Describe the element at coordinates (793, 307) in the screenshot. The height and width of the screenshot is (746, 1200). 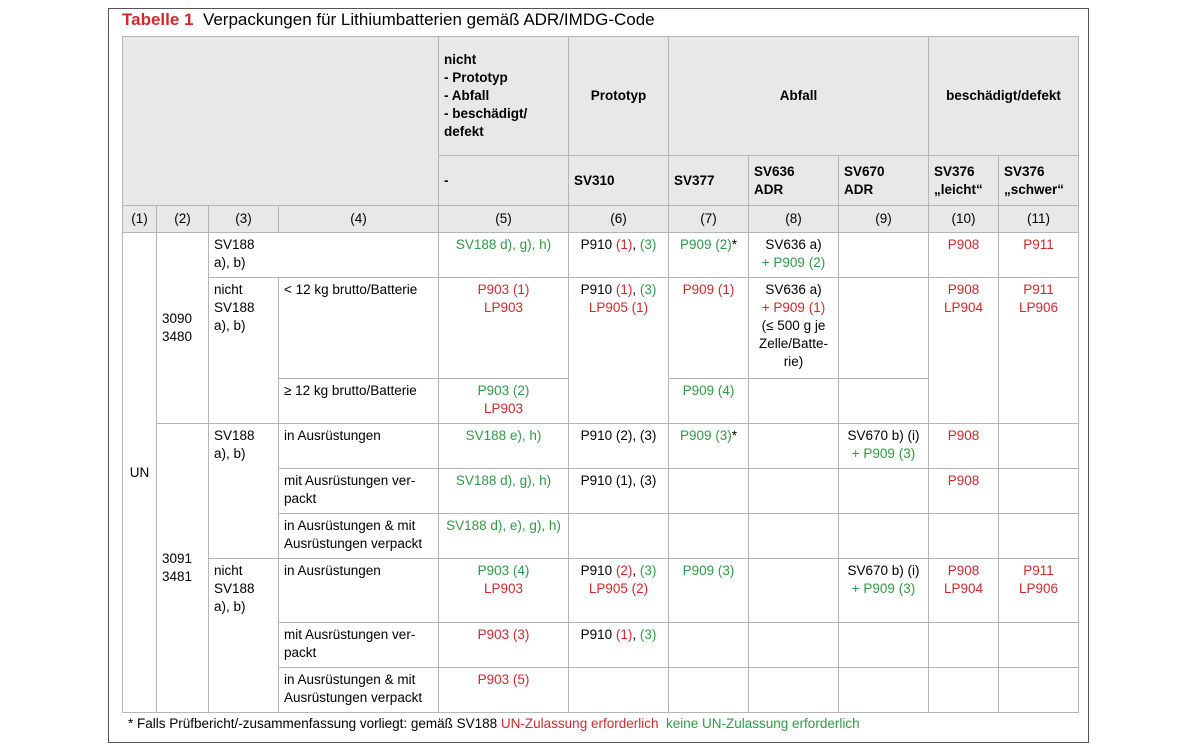
I see `text-segment: + P909 (1)` at that location.